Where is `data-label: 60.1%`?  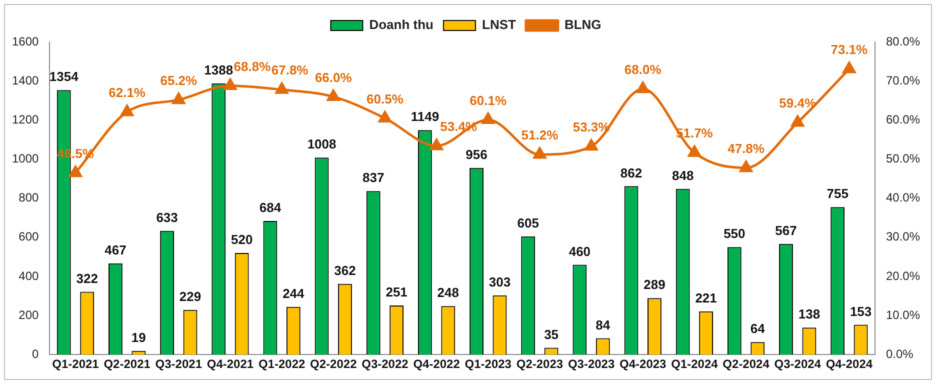
data-label: 60.1% is located at coordinates (488, 100).